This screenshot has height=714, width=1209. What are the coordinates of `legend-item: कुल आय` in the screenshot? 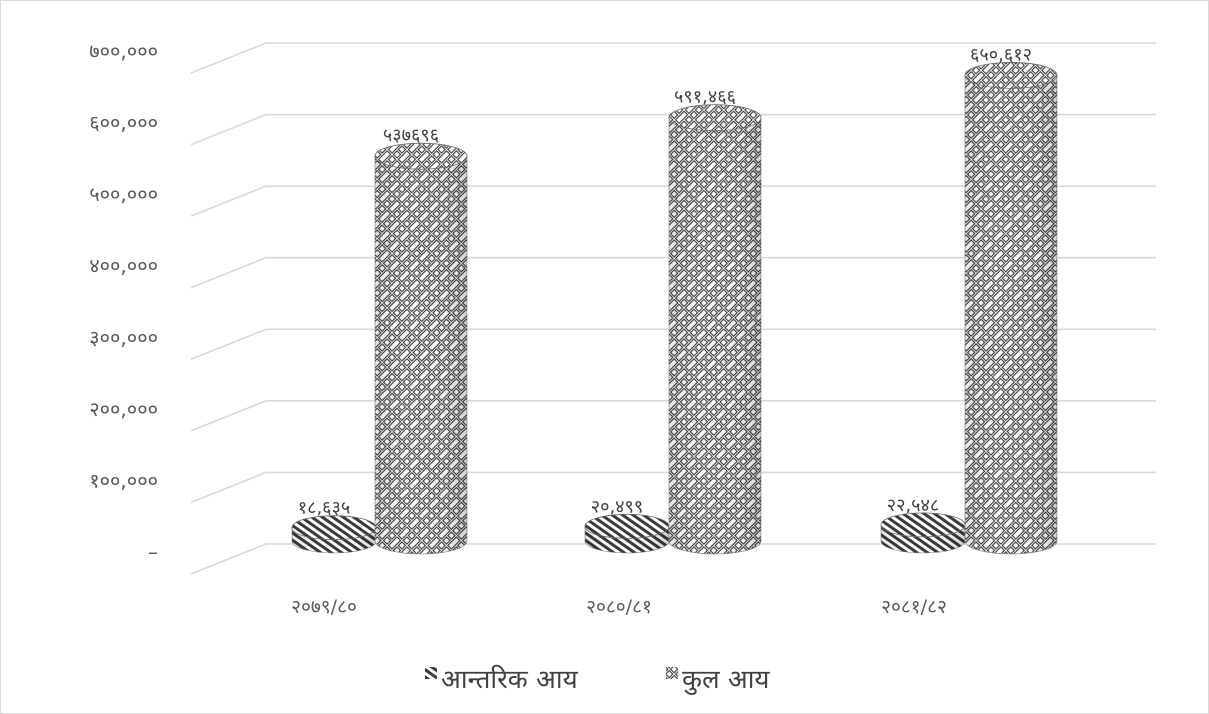 It's located at (718, 680).